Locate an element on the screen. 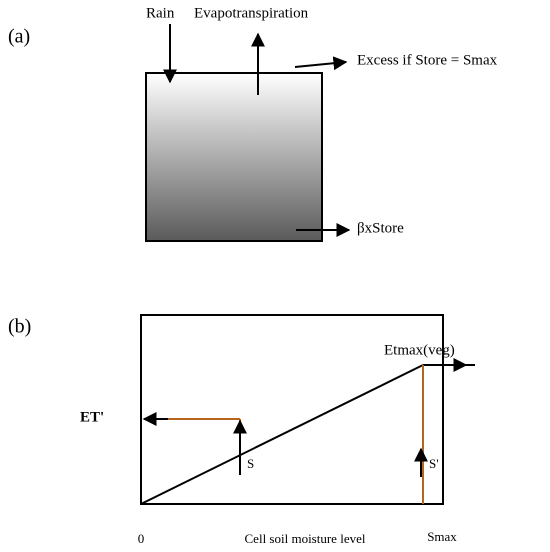 Image resolution: width=550 pixels, height=552 pixels. et-prime-label: ET' is located at coordinates (92, 417).